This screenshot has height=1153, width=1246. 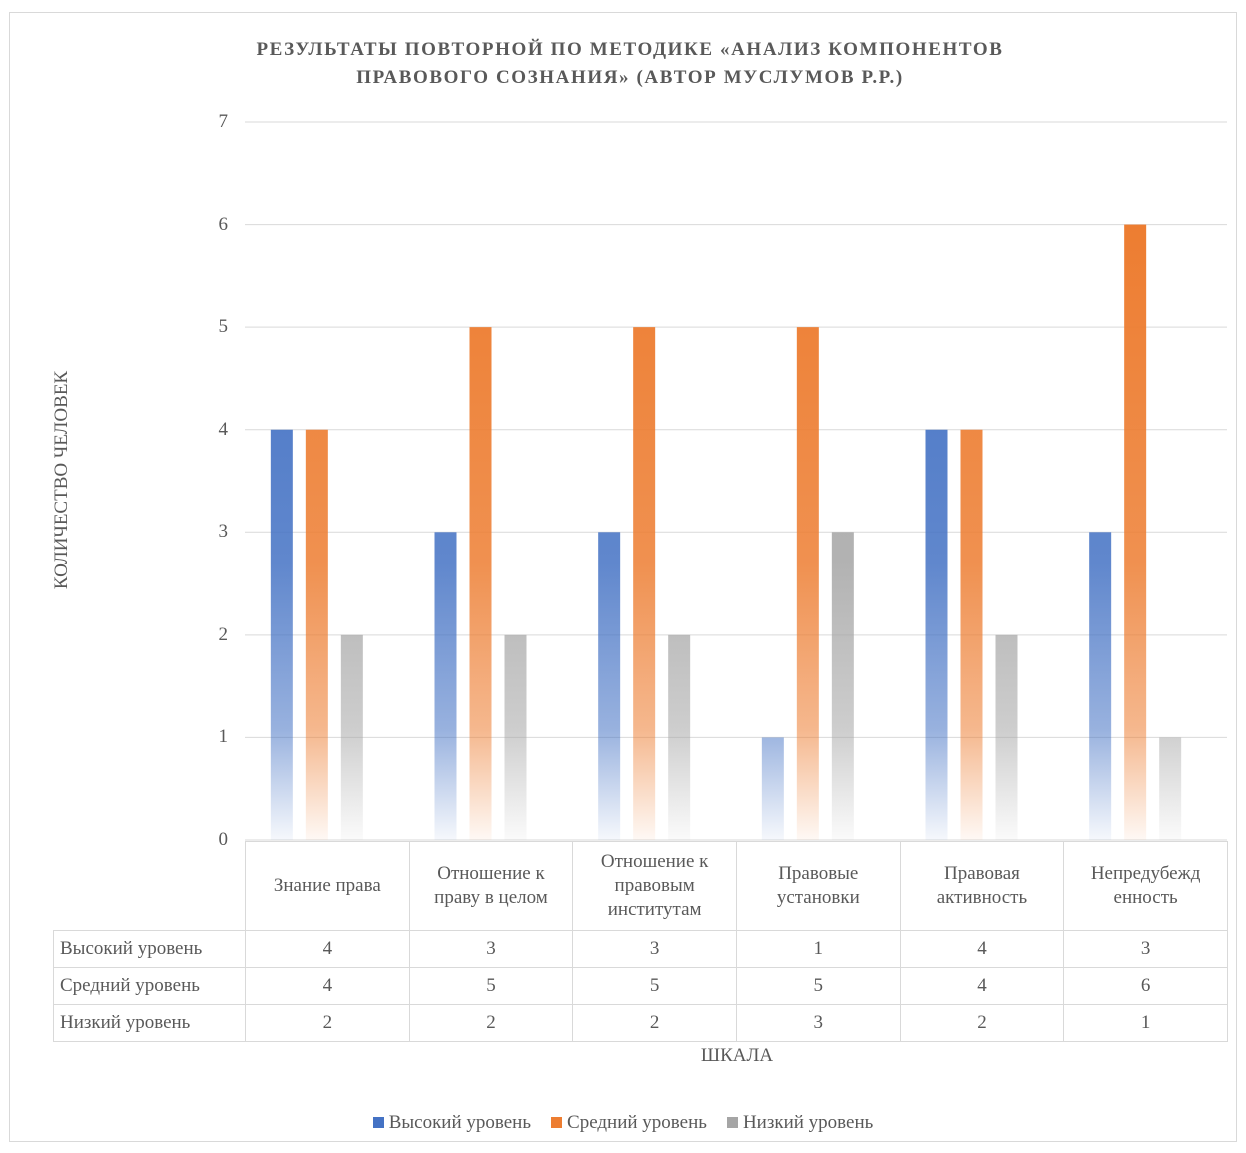 What do you see at coordinates (149, 949) in the screenshot?
I see `data-table-row-label-0: Высокий уровень` at bounding box center [149, 949].